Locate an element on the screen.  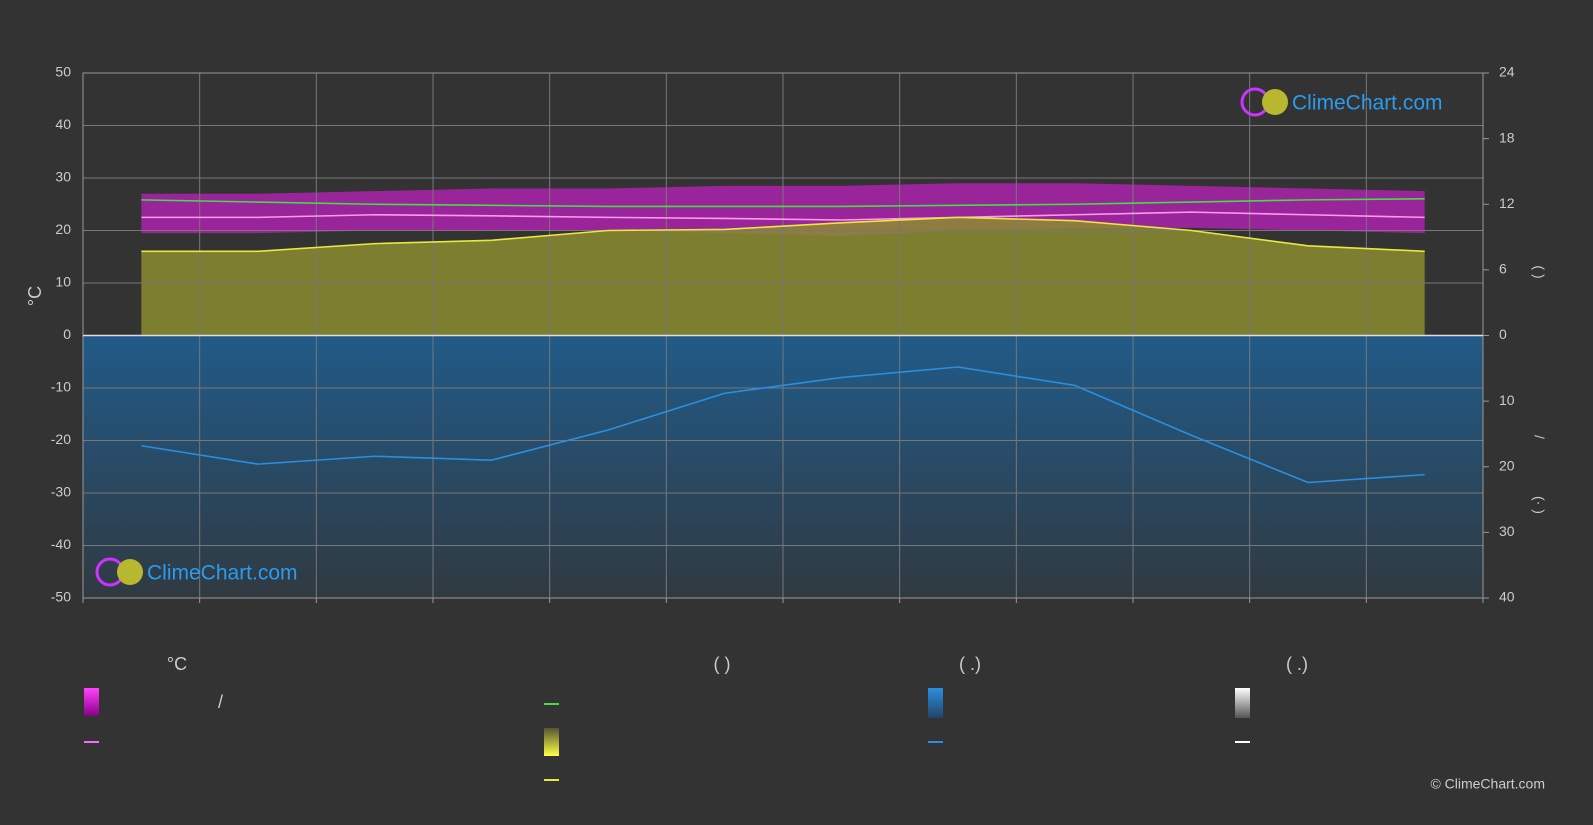
legend-label: / is located at coordinates (220, 702).